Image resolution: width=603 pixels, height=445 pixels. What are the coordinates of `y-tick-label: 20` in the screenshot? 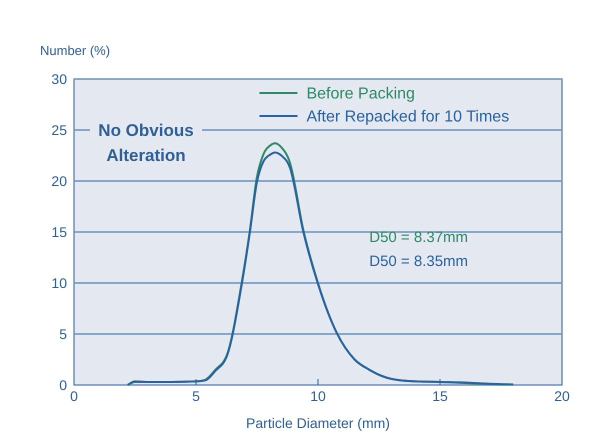 It's located at (59, 180).